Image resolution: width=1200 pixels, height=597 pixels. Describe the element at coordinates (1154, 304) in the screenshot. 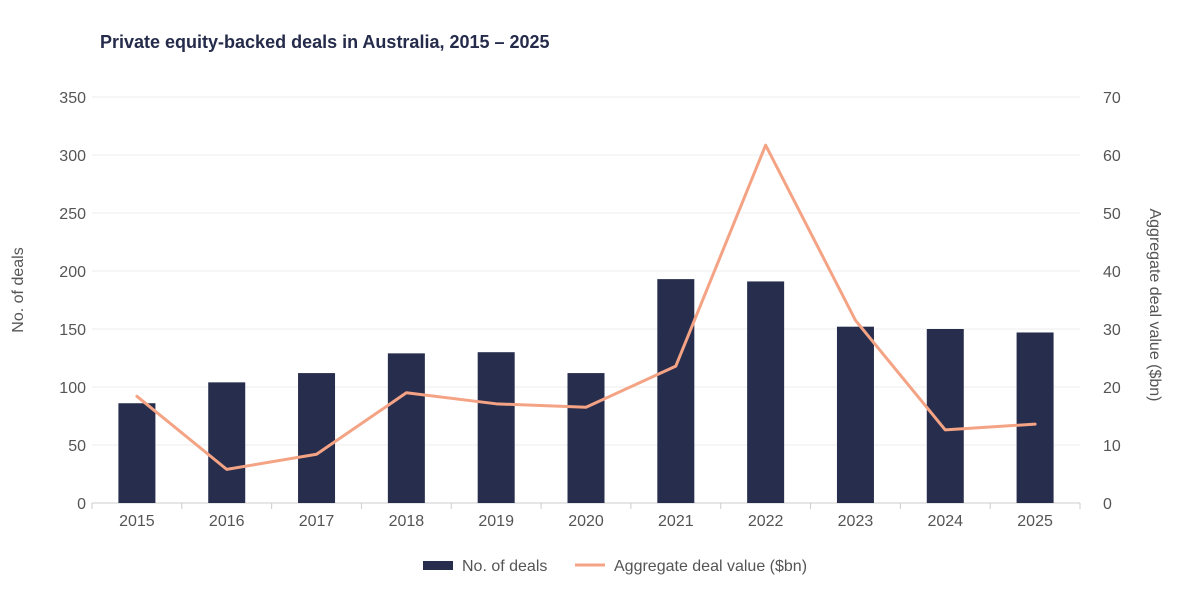

I see `y2-axis-title: Aggregate deal value ($bn)` at that location.